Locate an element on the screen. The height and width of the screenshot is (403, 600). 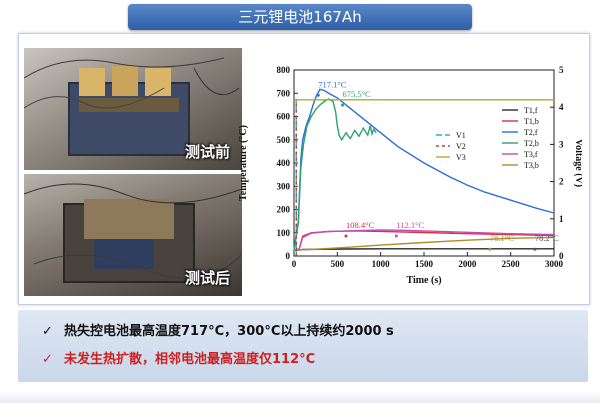
legend-label: V1 is located at coordinates (461, 135).